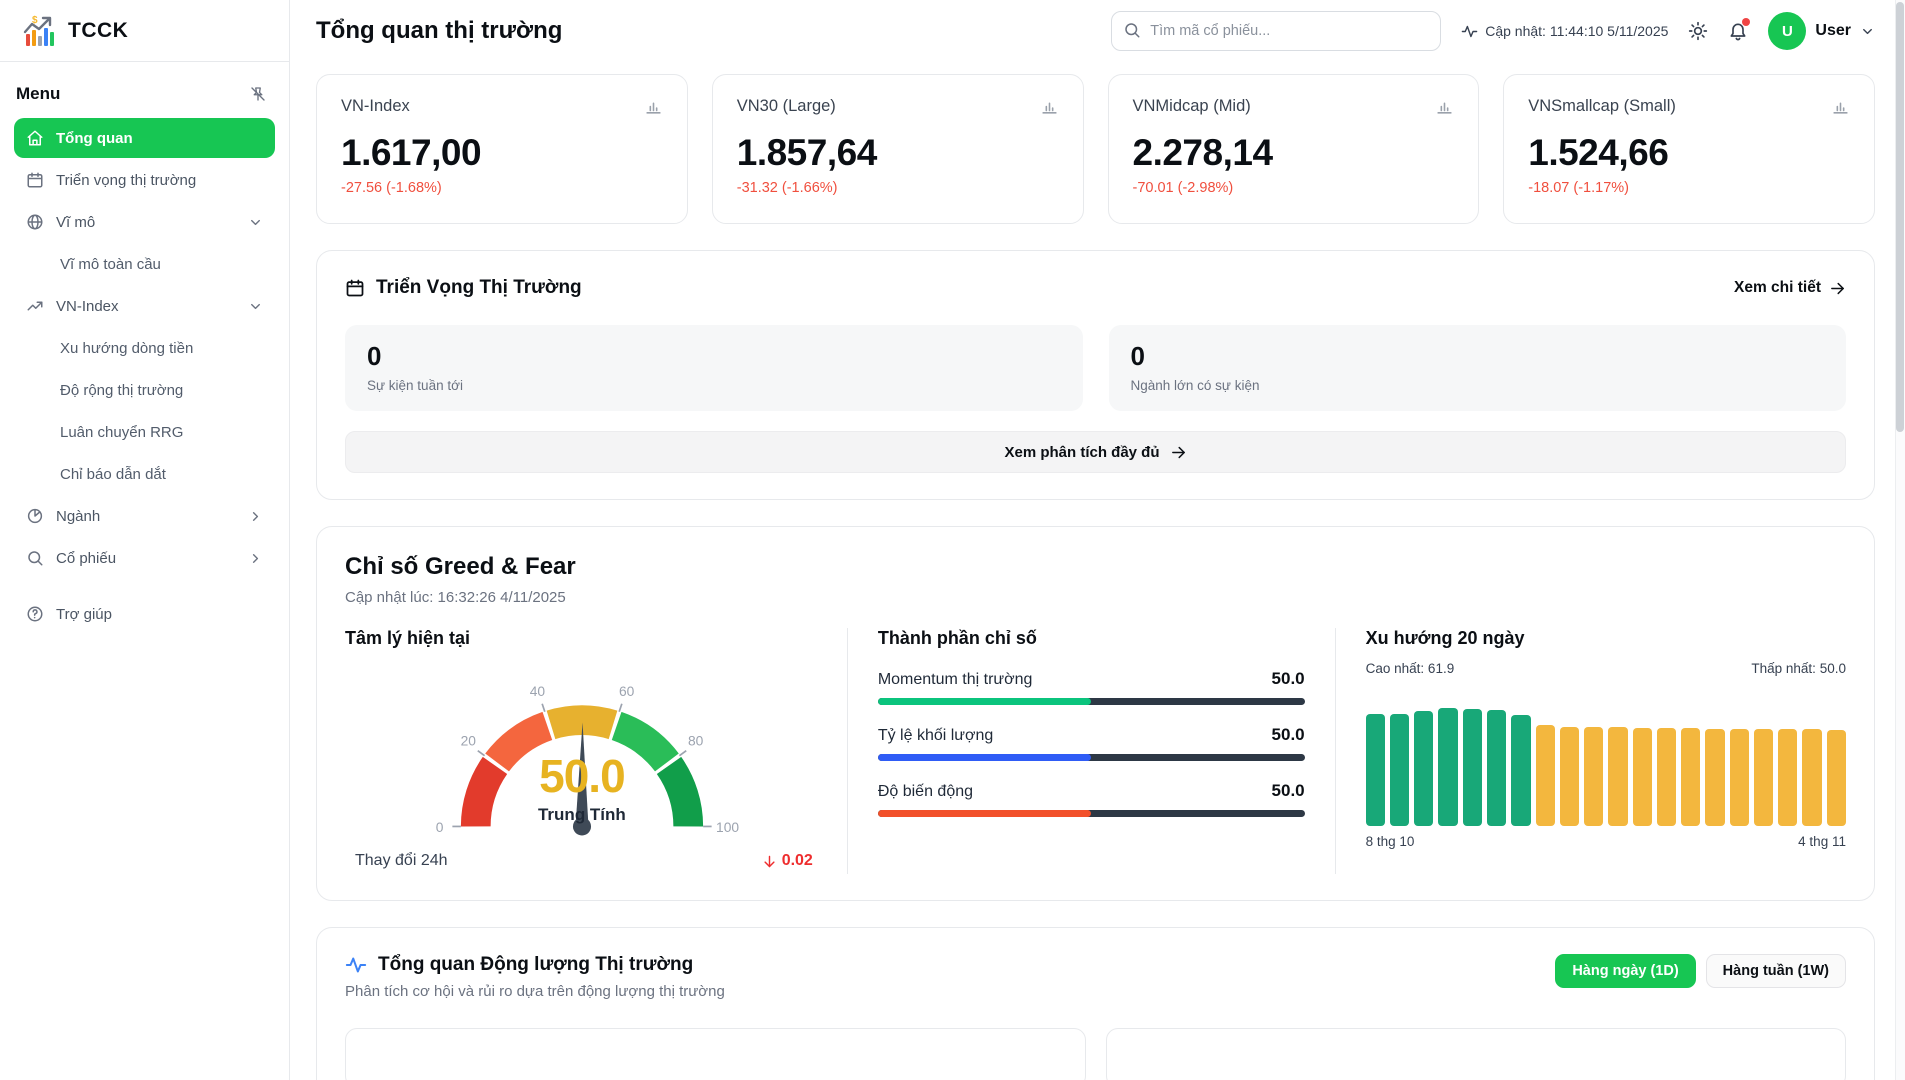 The height and width of the screenshot is (1080, 1905). Describe the element at coordinates (1132, 30) in the screenshot. I see `search-icon` at that location.